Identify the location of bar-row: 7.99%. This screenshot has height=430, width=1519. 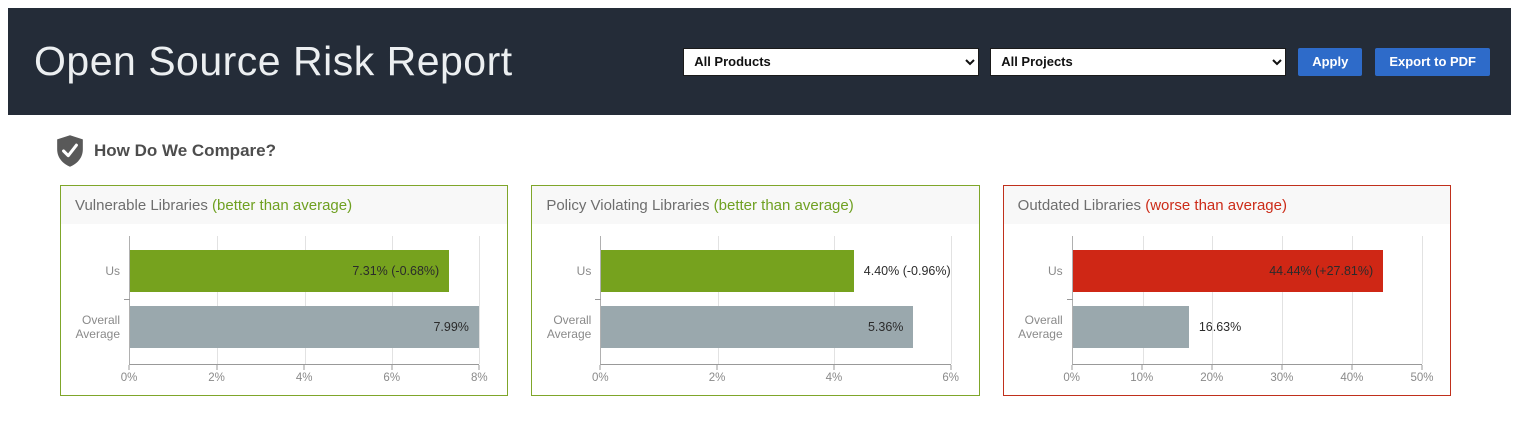
(304, 327).